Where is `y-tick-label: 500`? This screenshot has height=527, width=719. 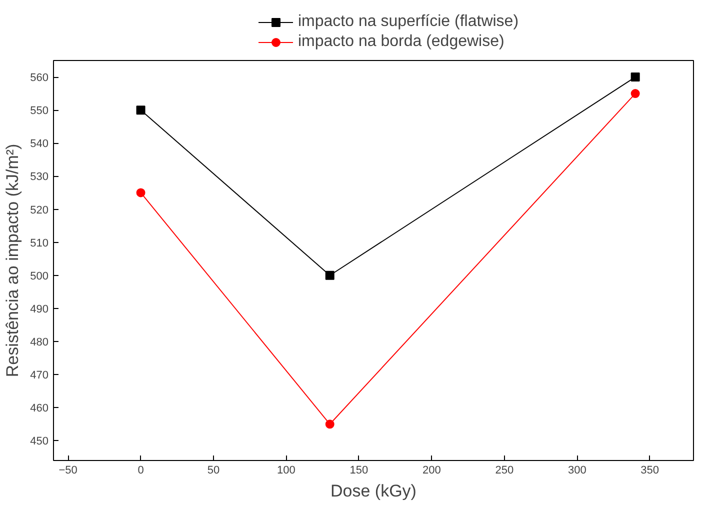
y-tick-label: 500 is located at coordinates (39, 276).